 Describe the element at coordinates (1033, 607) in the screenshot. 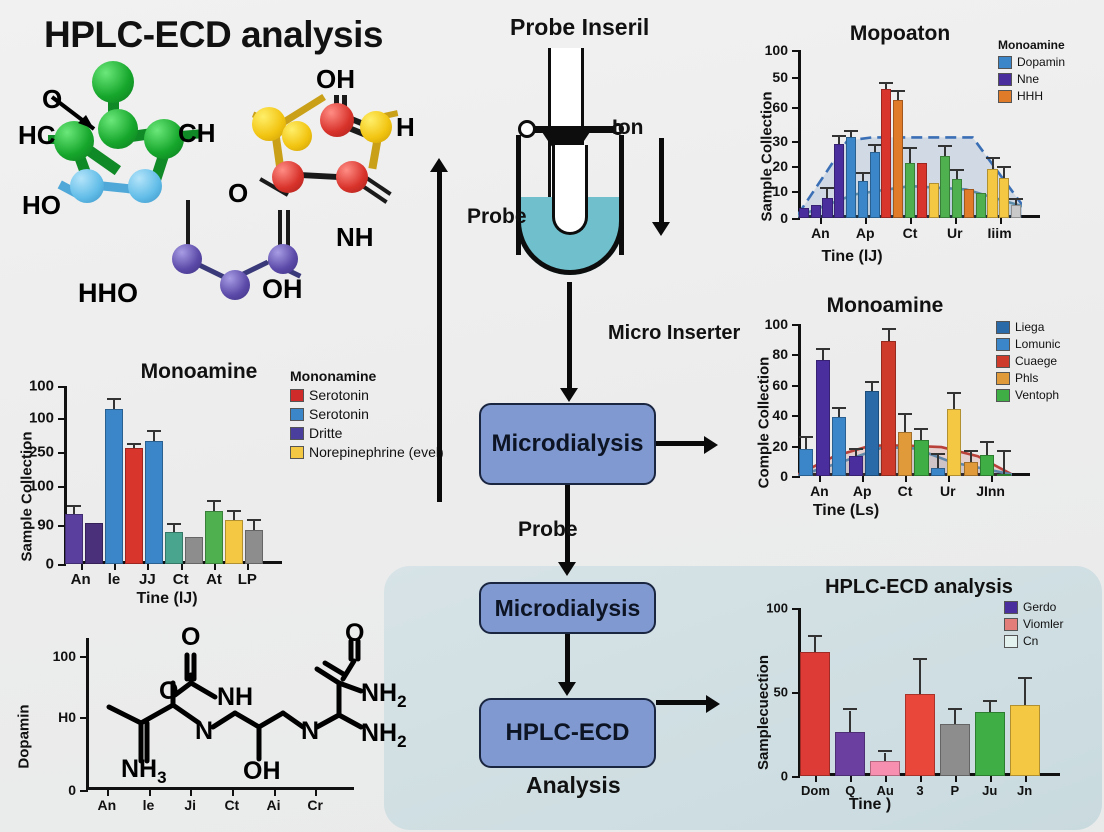

I see `legend-item: Gerdo` at that location.